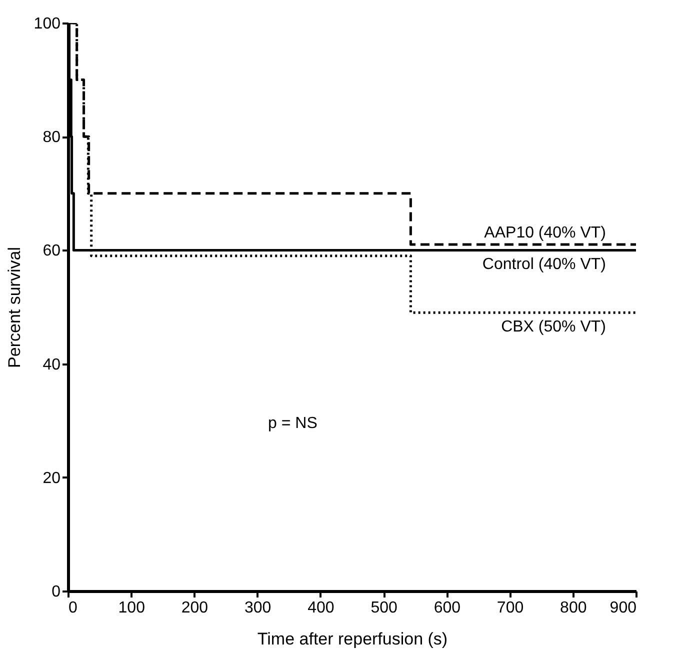 The width and height of the screenshot is (675, 658). What do you see at coordinates (510, 608) in the screenshot?
I see `x-tick-label: 700` at bounding box center [510, 608].